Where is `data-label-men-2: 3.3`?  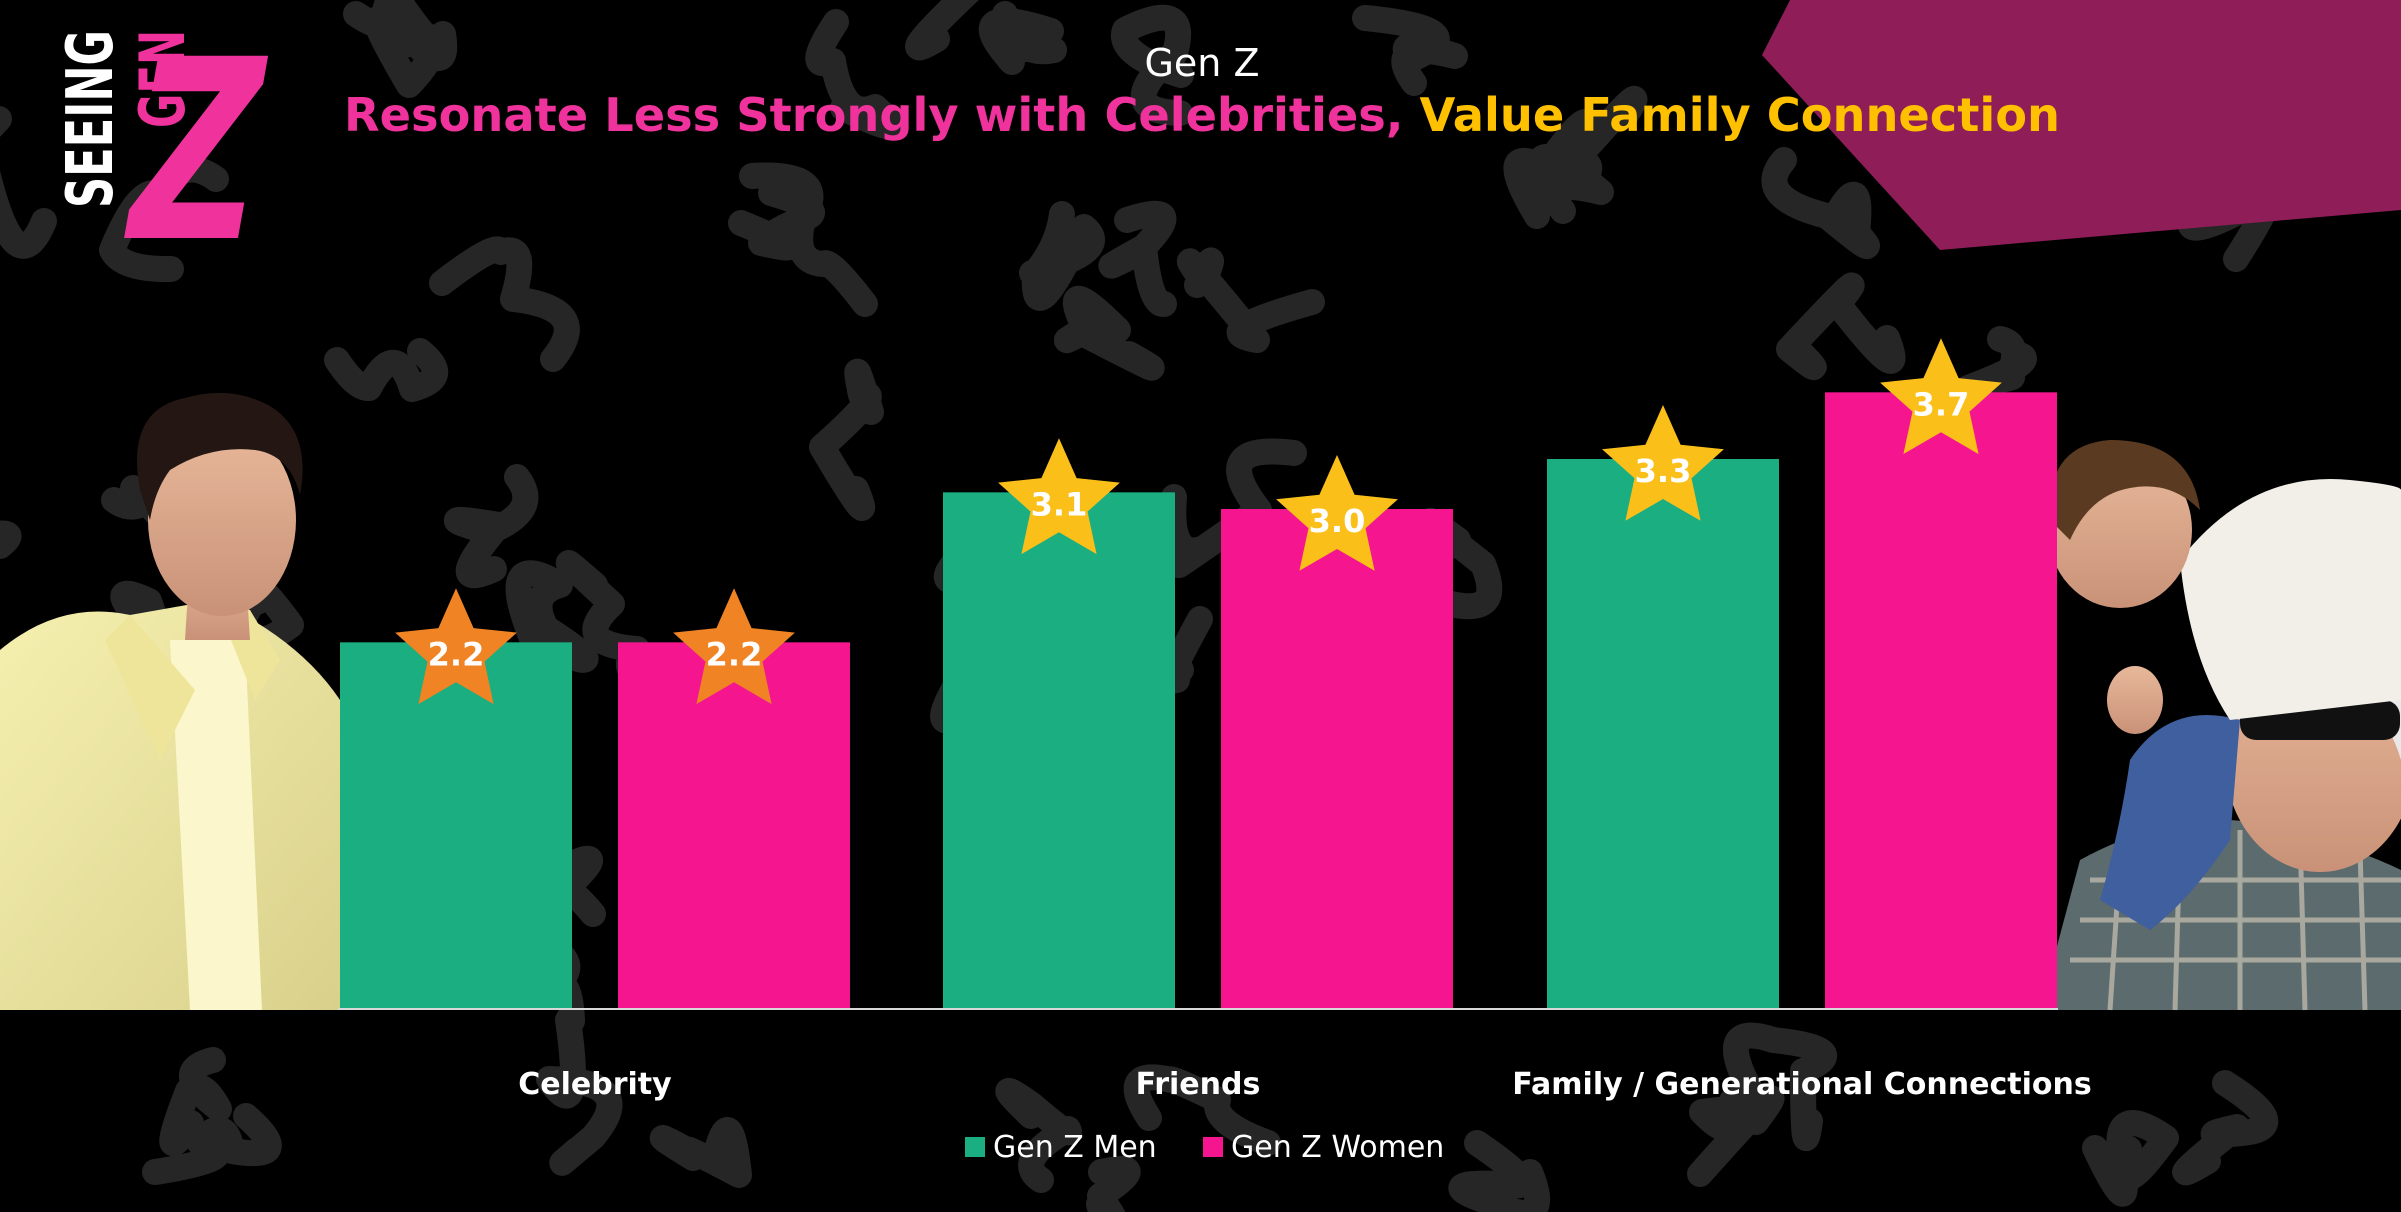 data-label-men-2: 3.3 is located at coordinates (1663, 471).